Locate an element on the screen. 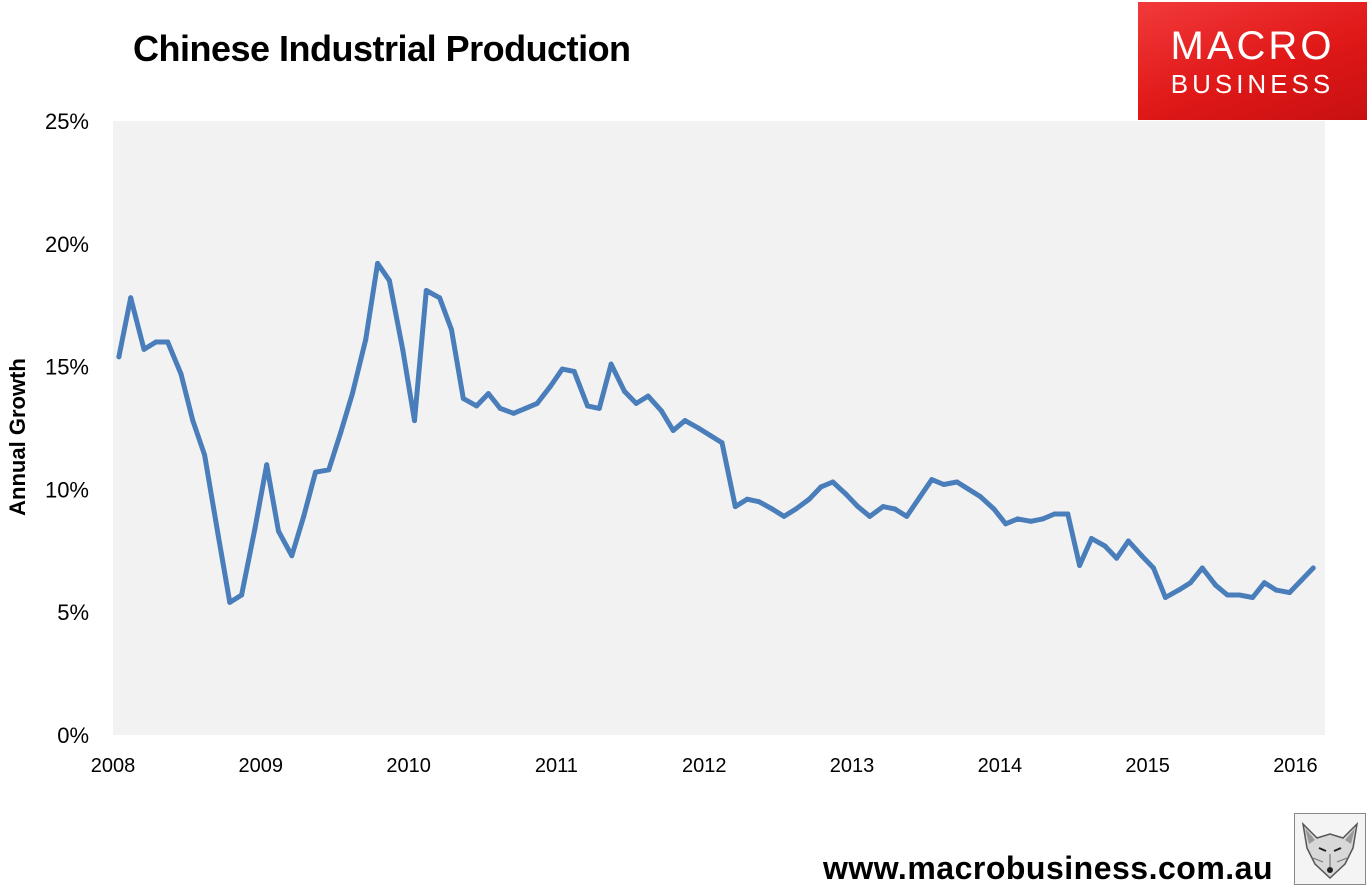 The height and width of the screenshot is (889, 1367). x-tick-label: 2008 is located at coordinates (113, 766).